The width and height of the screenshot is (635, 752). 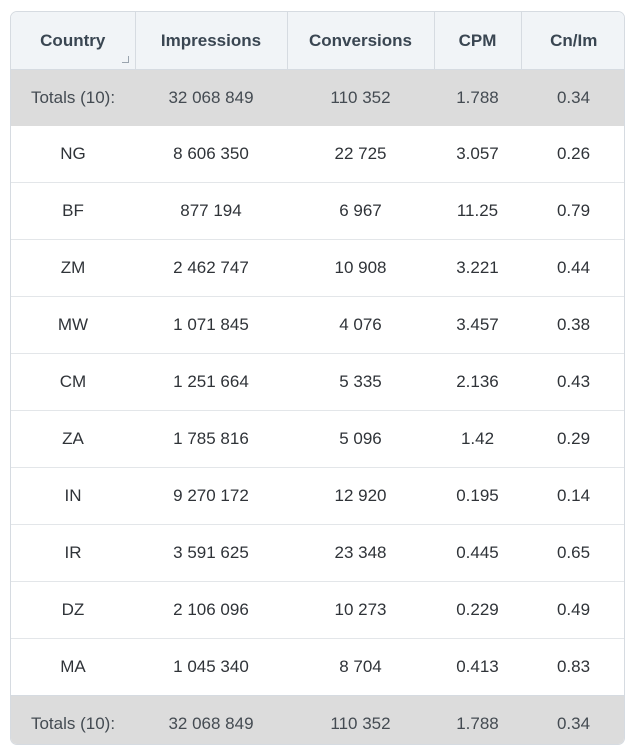 What do you see at coordinates (211, 154) in the screenshot?
I see `cell-impressions: 8 606 350` at bounding box center [211, 154].